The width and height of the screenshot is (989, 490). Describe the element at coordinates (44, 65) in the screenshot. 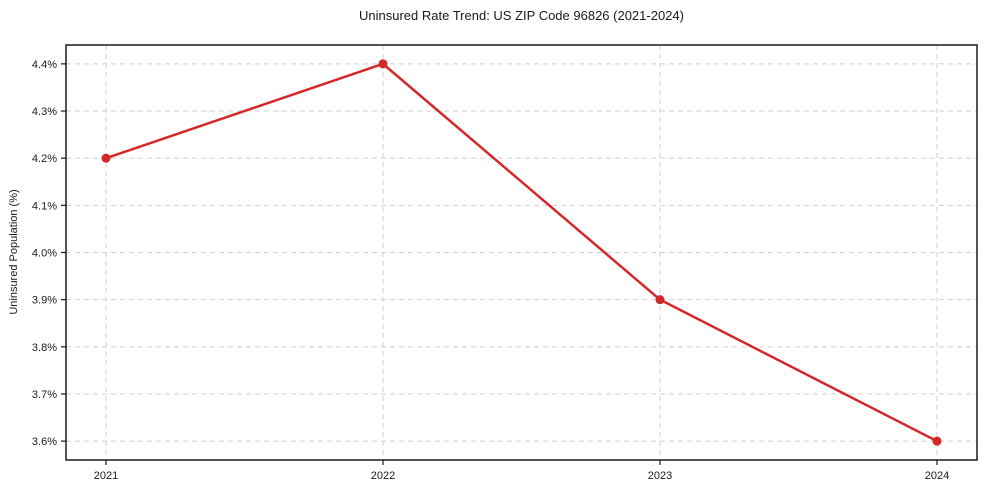

I see `y-tick-label: 4.4%` at that location.